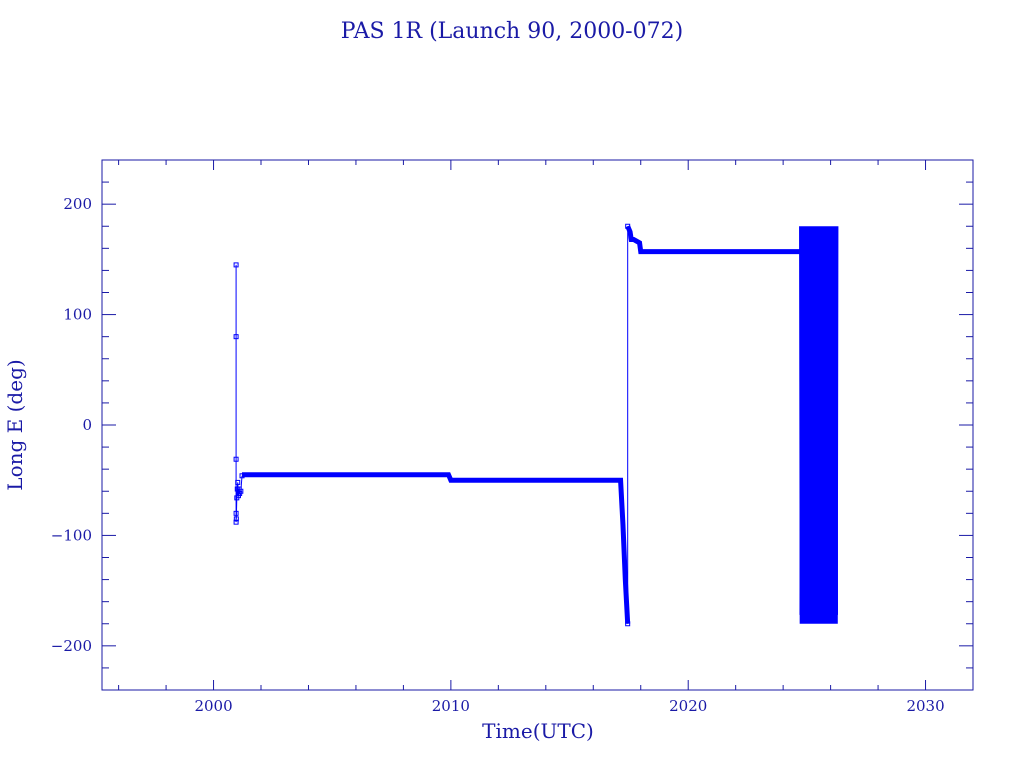  Describe the element at coordinates (71, 535) in the screenshot. I see `y-tick-label: −100` at that location.